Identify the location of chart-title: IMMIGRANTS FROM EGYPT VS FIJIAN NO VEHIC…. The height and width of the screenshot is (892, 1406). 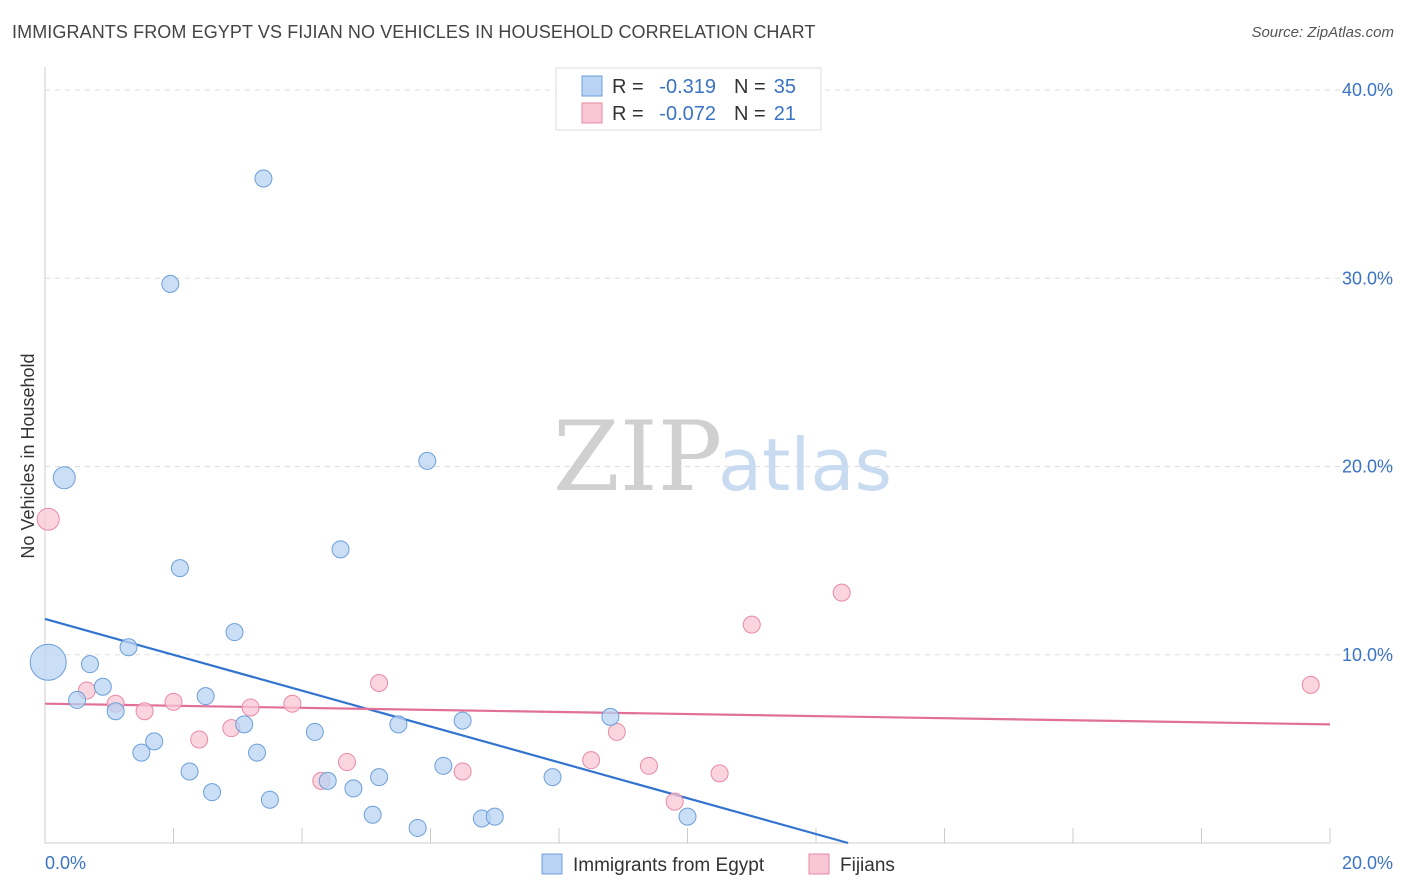
(414, 32).